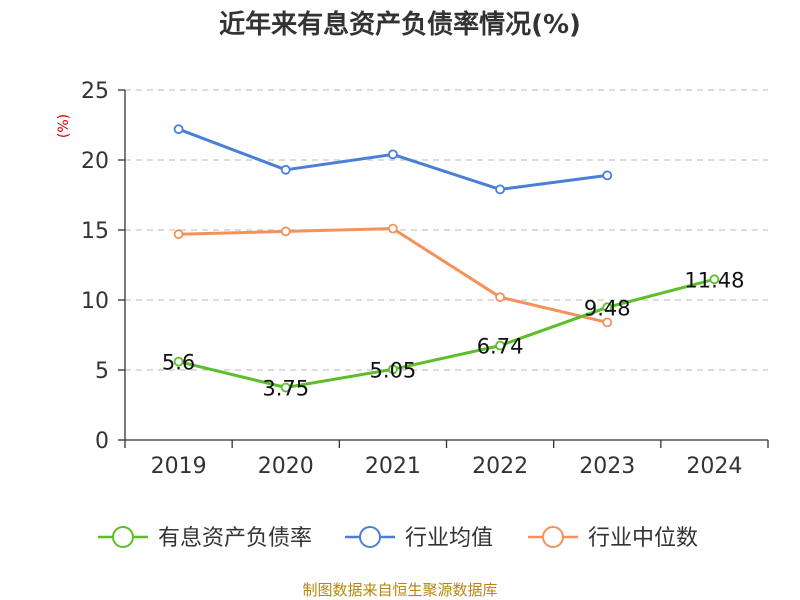  What do you see at coordinates (179, 466) in the screenshot?
I see `x-tick-label: 2019` at bounding box center [179, 466].